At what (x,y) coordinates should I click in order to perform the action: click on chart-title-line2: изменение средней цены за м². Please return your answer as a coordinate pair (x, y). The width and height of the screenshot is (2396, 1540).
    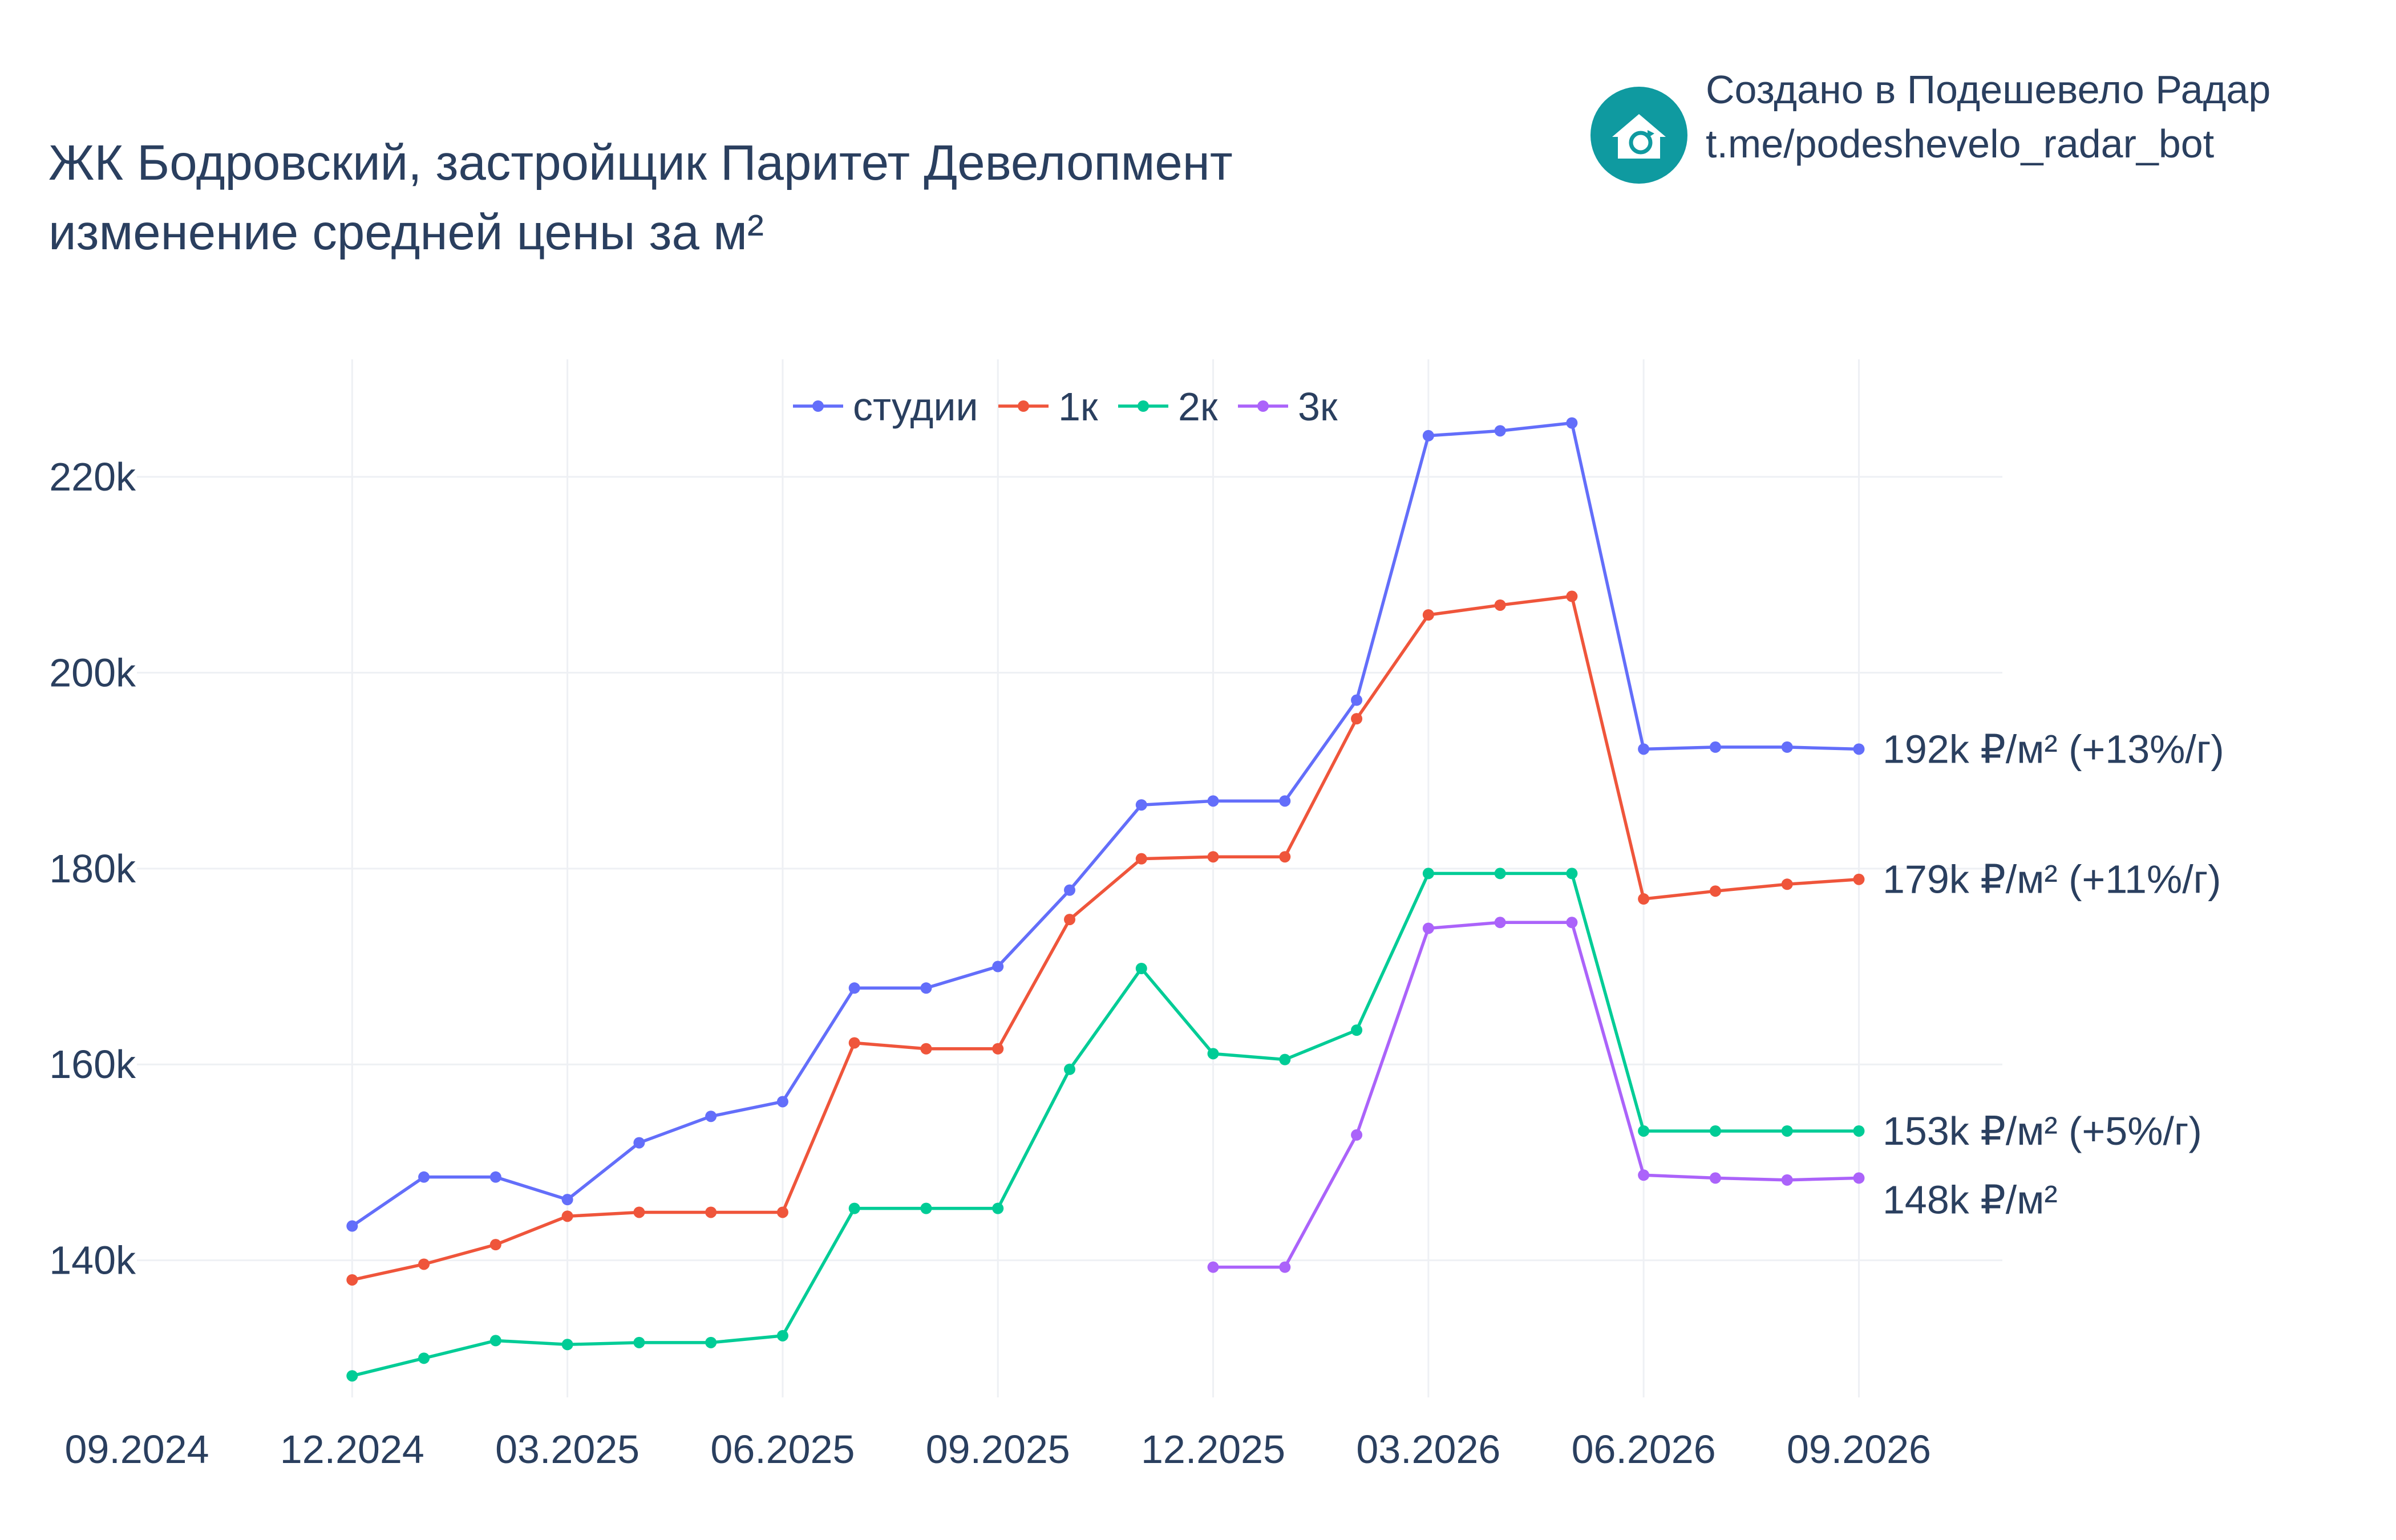
    Looking at the image, I should click on (406, 233).